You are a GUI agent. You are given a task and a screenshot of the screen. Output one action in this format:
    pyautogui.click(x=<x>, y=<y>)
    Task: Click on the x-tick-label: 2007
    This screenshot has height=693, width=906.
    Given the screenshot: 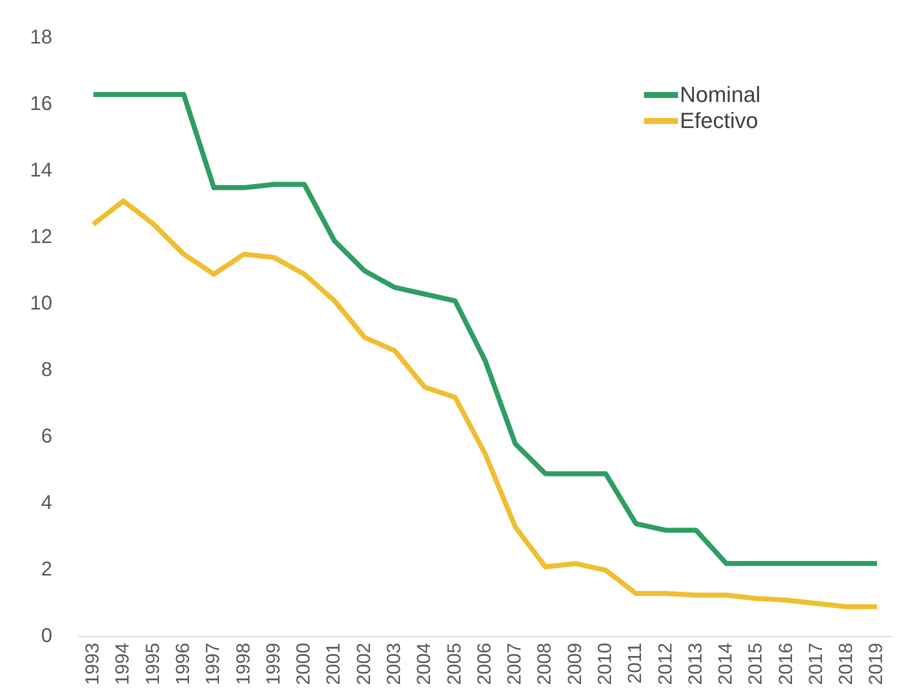 What is the action you would take?
    pyautogui.click(x=515, y=664)
    